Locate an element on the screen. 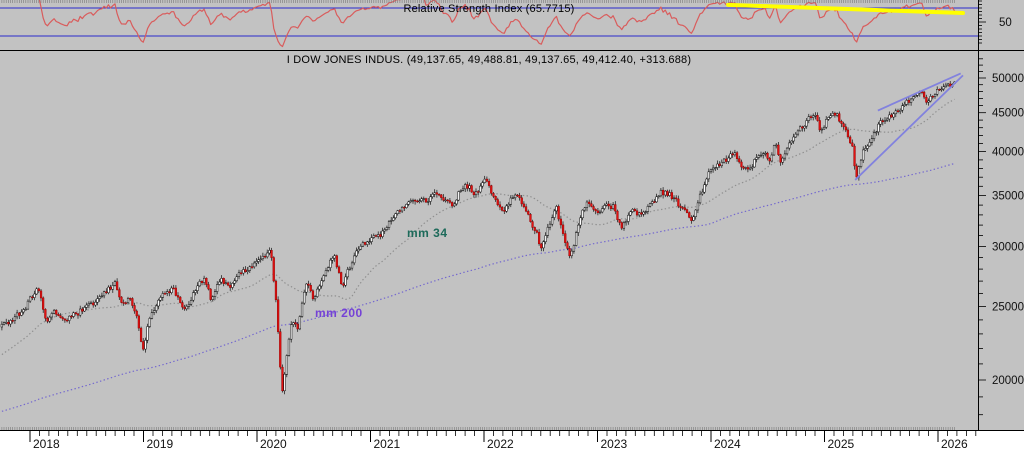  right-axis: 20000 25000 30000 35000 40000 45000 50000 50 is located at coordinates (1001, 208).